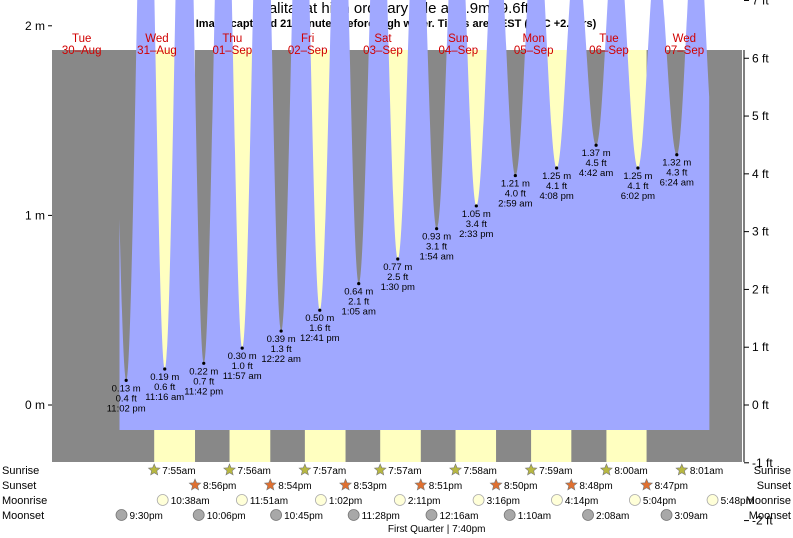 The width and height of the screenshot is (793, 538). What do you see at coordinates (242, 356) in the screenshot?
I see `tide-label: 0.30 m` at bounding box center [242, 356].